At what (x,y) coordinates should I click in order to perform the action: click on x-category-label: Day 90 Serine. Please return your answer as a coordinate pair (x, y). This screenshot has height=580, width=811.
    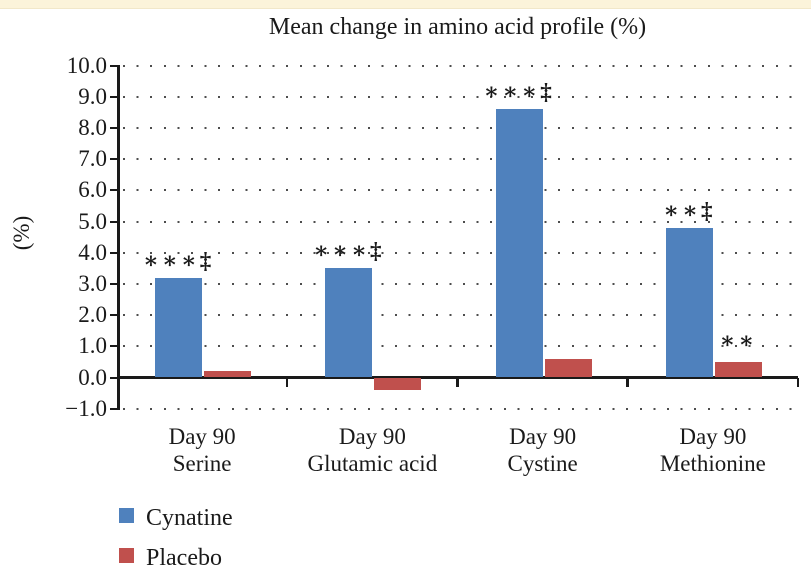
    Looking at the image, I should click on (202, 450).